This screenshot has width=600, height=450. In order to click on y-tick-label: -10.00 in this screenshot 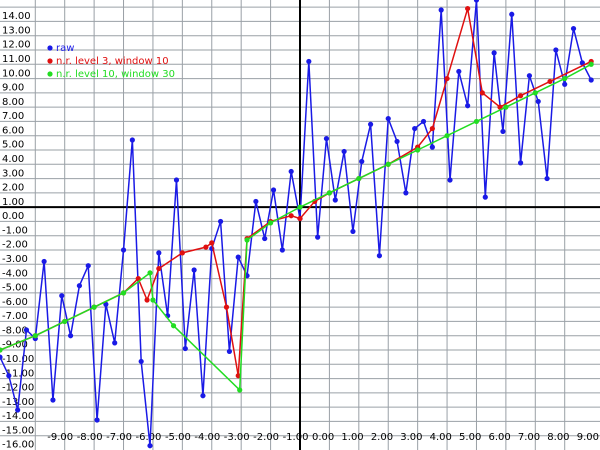, I will do `click(18, 359)`.